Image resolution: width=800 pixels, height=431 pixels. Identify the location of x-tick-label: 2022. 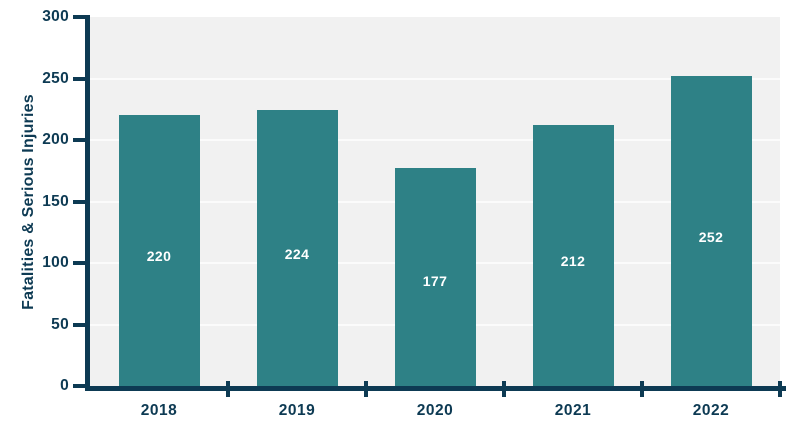
(711, 410).